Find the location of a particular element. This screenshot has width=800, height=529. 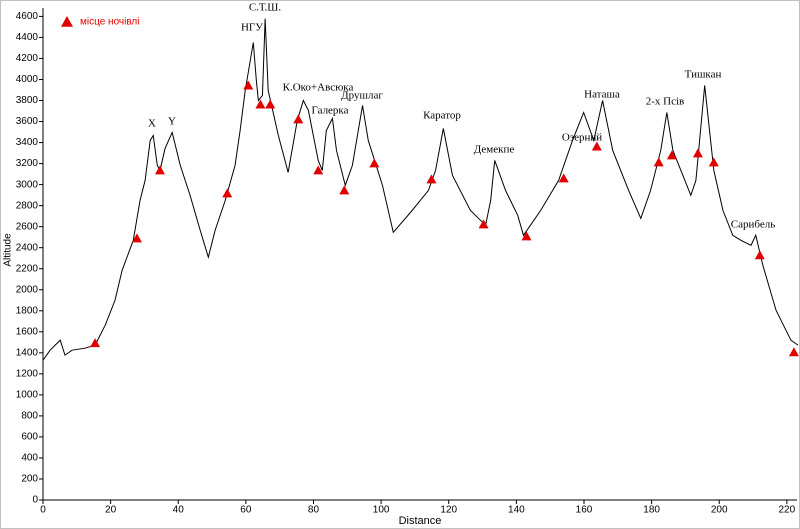

peak-label: Демекпе is located at coordinates (494, 150).